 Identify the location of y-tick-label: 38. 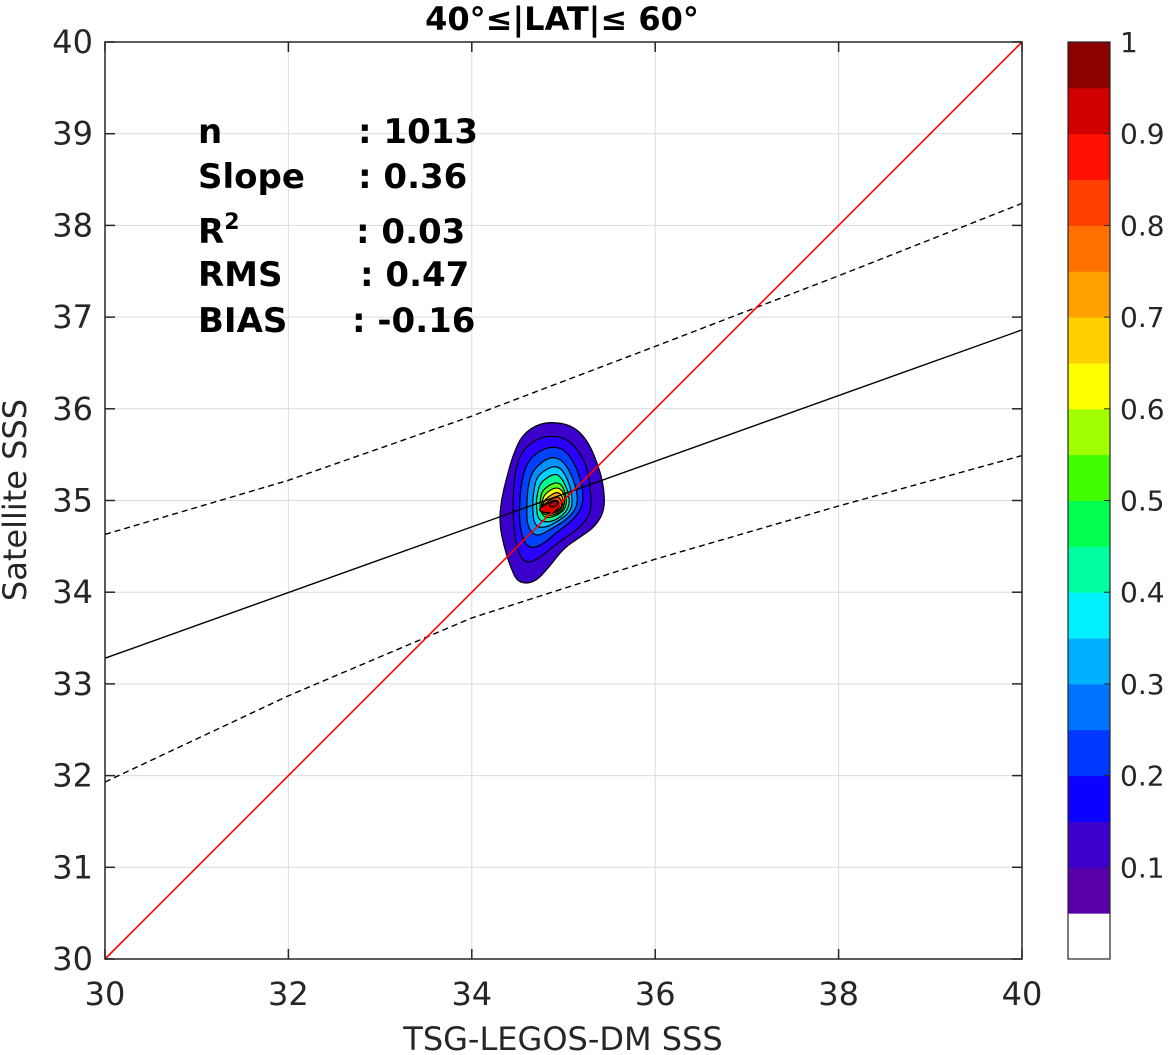
(72, 225).